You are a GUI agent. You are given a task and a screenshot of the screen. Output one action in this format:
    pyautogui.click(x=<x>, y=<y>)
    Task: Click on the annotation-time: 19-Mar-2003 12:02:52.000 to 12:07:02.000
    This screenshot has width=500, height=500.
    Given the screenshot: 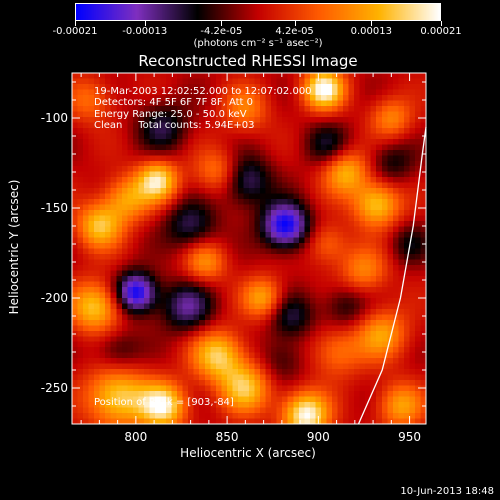 What is the action you would take?
    pyautogui.click(x=203, y=91)
    